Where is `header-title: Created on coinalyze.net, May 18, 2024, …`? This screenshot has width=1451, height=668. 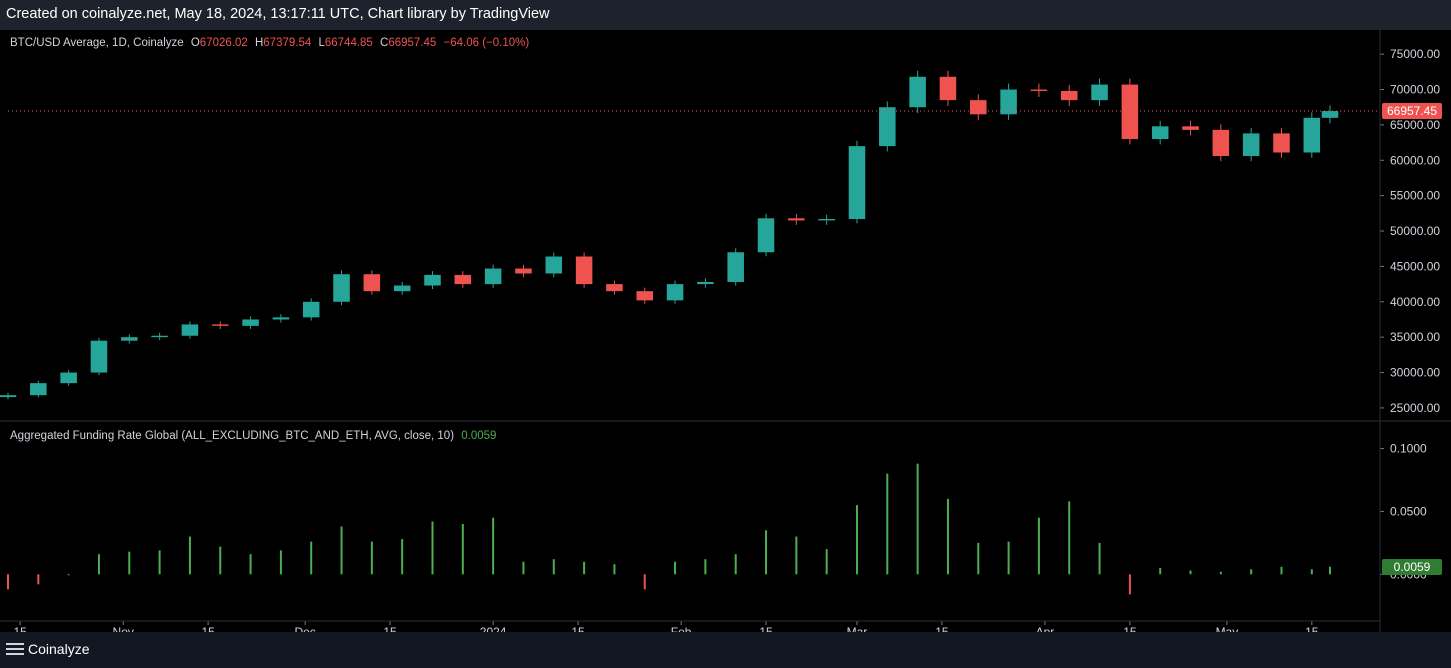
header-title: Created on coinalyze.net, May 18, 2024, … is located at coordinates (278, 14).